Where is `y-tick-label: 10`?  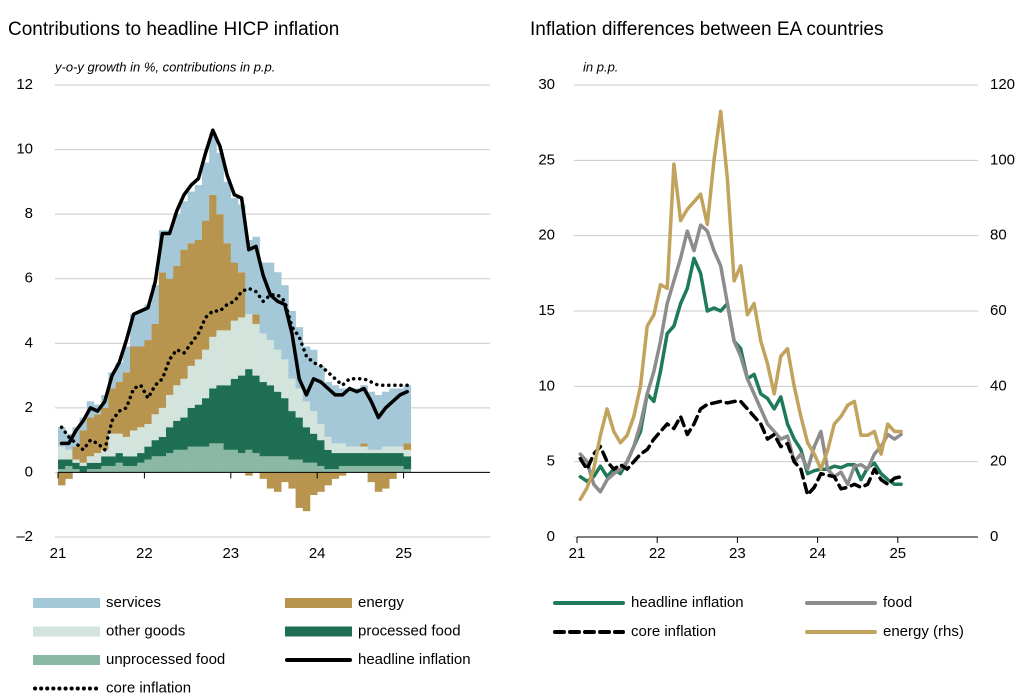
y-tick-label: 10 is located at coordinates (546, 385).